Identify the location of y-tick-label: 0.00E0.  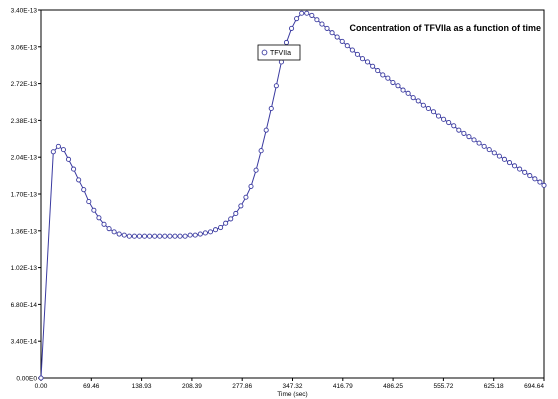
(26, 379).